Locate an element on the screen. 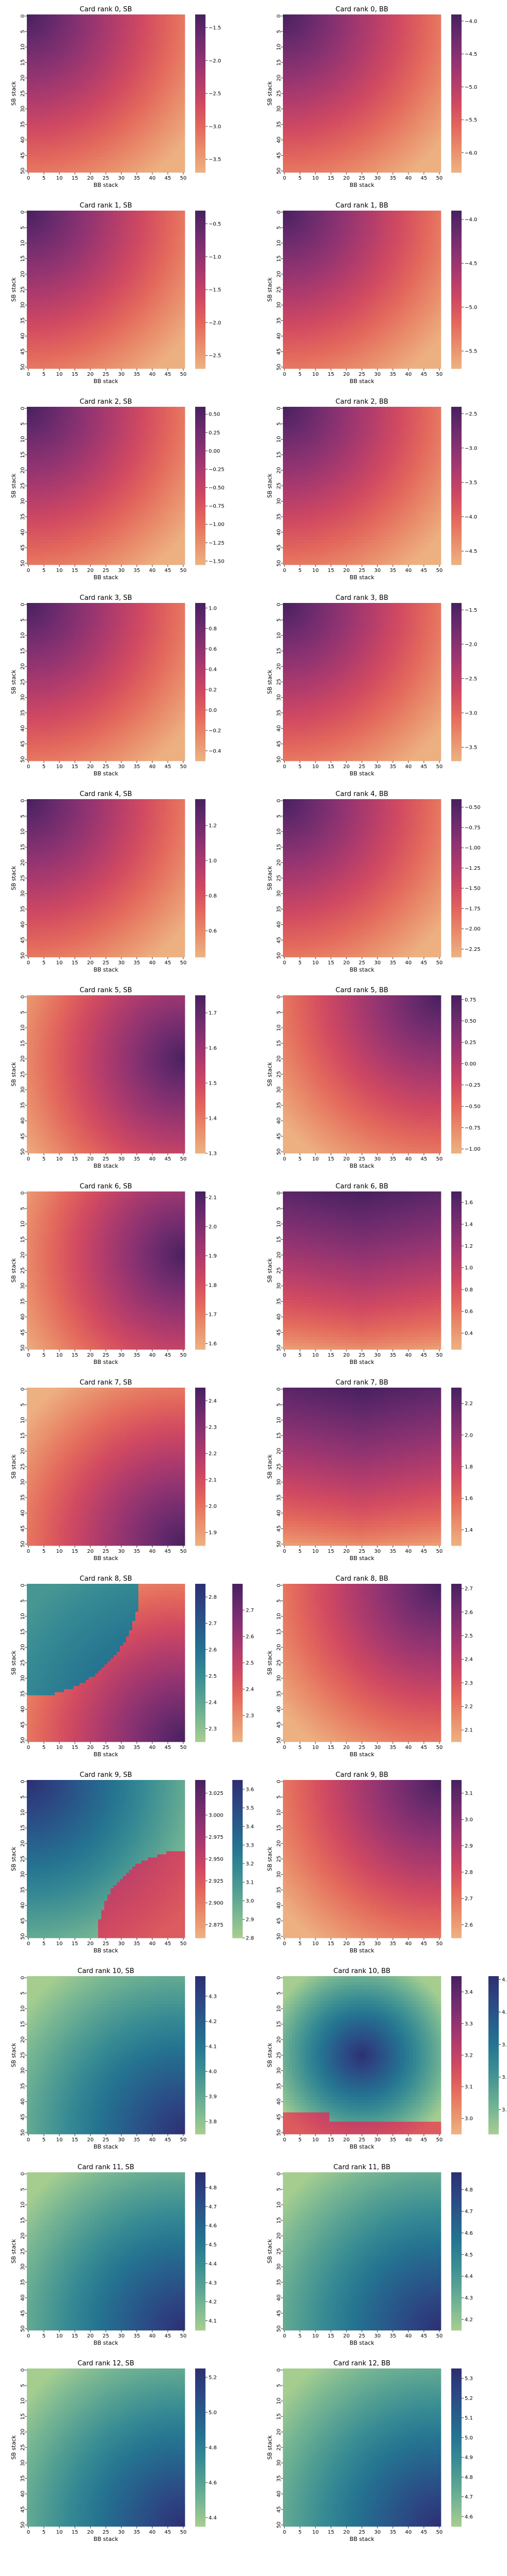 This screenshot has height=2576, width=507. colorbar-segment is located at coordinates (200, 47).